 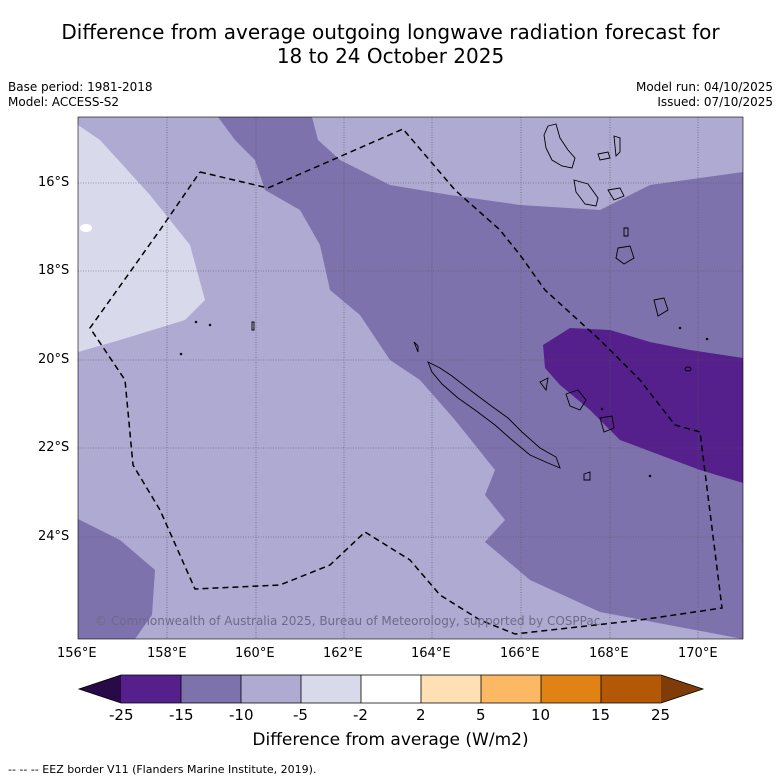 I want to click on colorbar-tick: 2, so click(x=421, y=715).